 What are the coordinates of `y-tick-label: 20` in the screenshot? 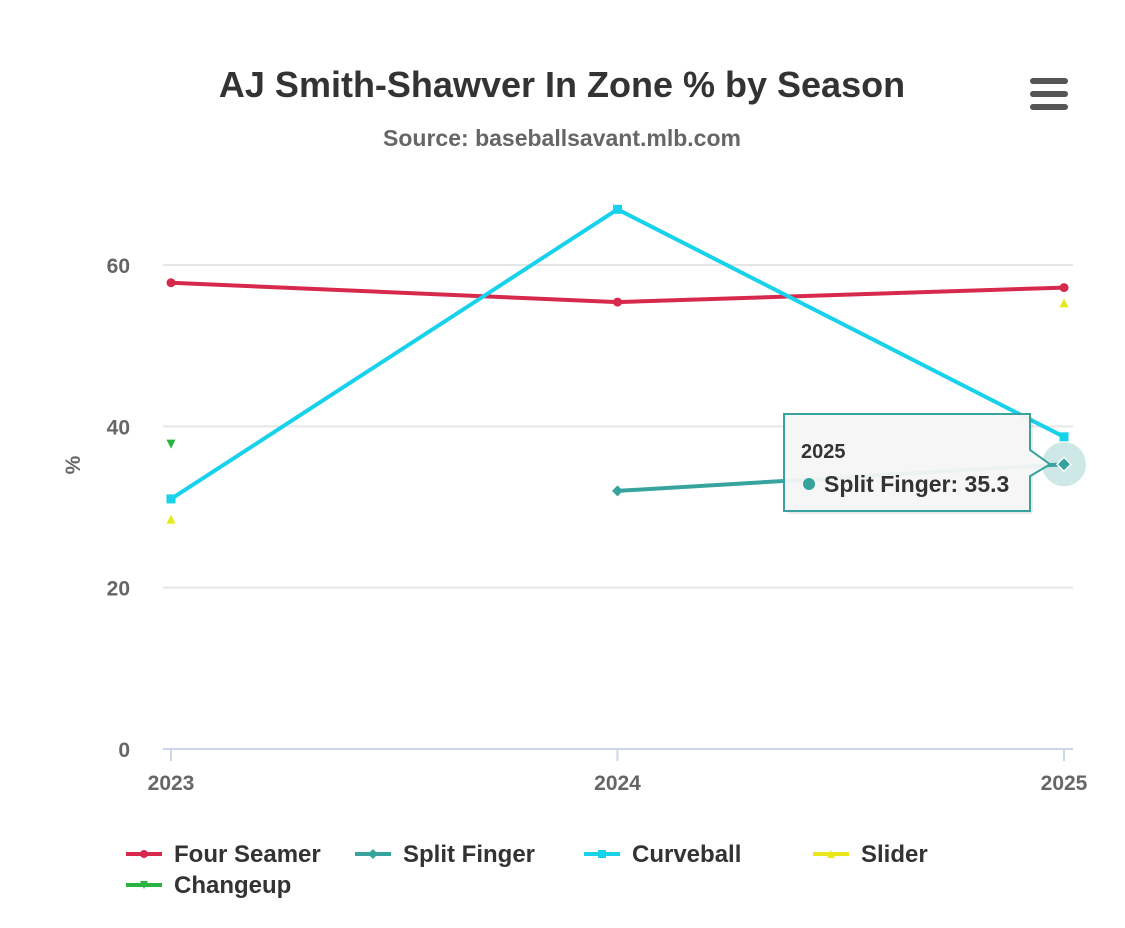 It's located at (118, 589).